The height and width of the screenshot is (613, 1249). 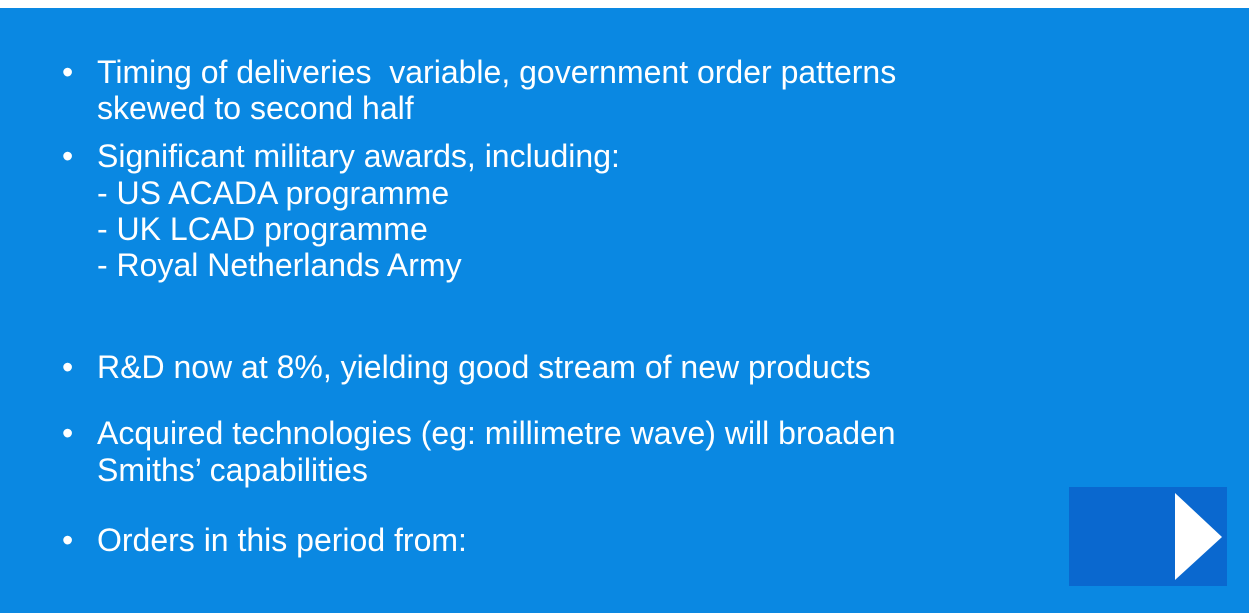 I want to click on play-triangle, so click(x=1198, y=536).